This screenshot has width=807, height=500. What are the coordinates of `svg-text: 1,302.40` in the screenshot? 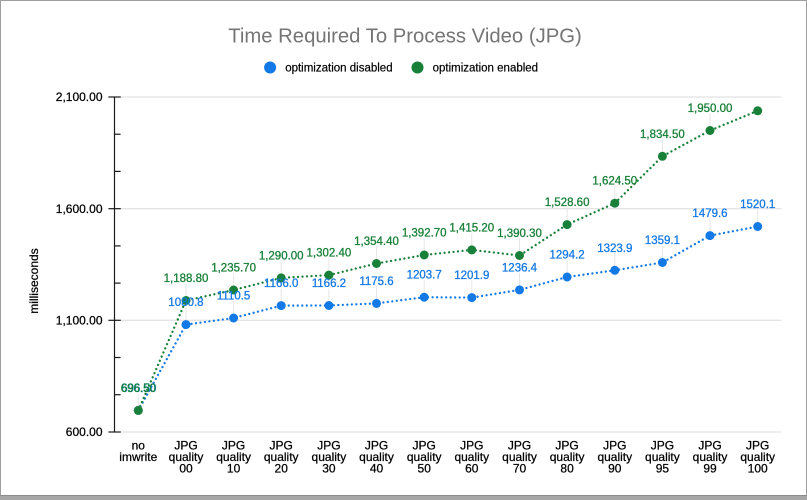 It's located at (329, 254).